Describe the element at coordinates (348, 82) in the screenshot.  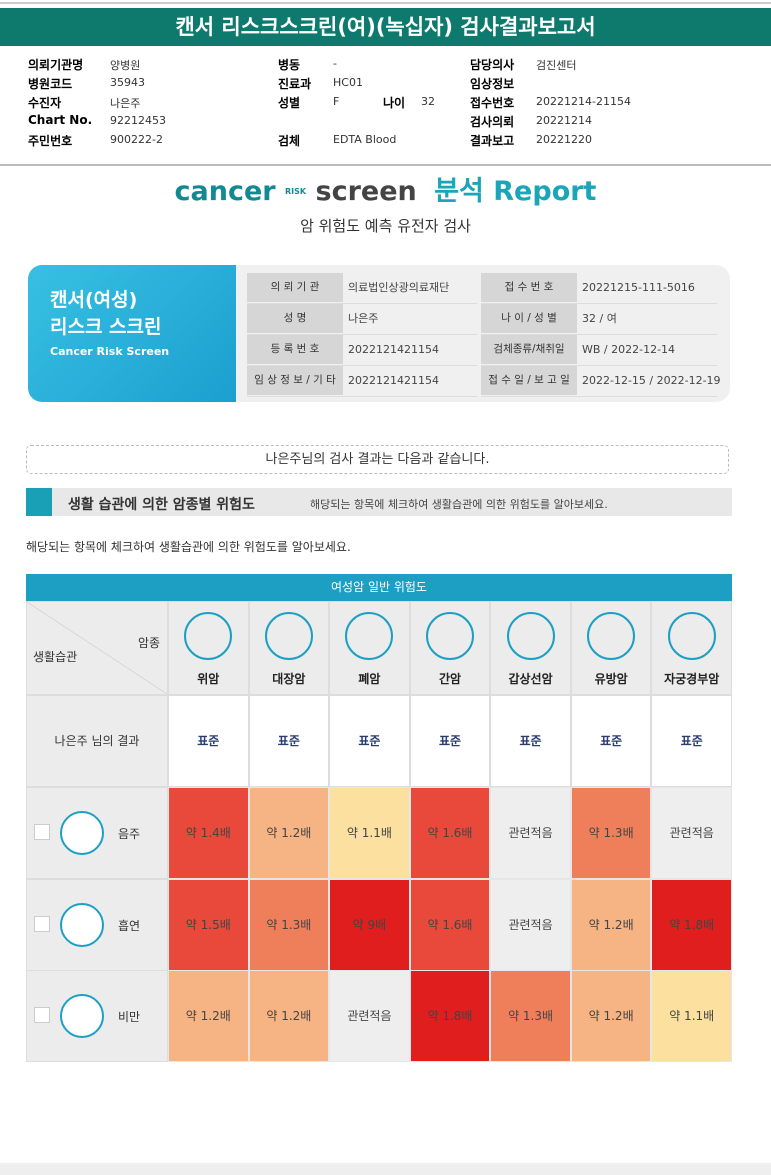
I see `info-value: HC01` at that location.